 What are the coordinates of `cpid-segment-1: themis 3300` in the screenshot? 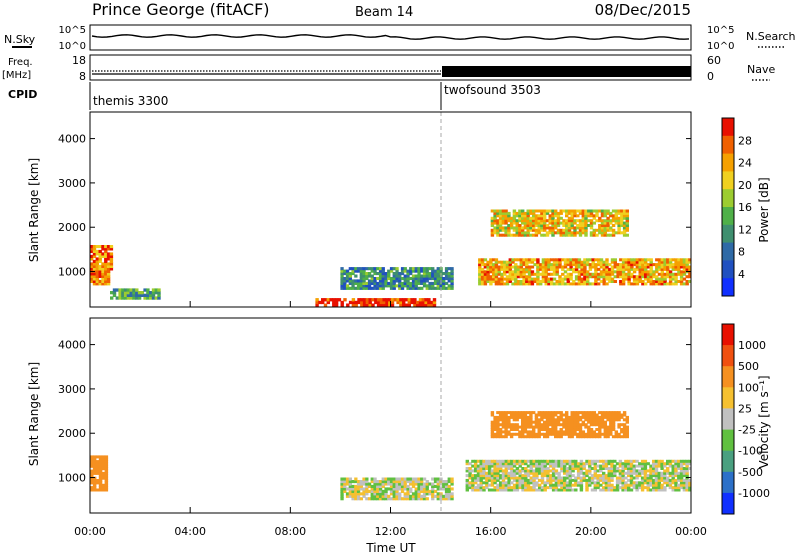 It's located at (130, 101).